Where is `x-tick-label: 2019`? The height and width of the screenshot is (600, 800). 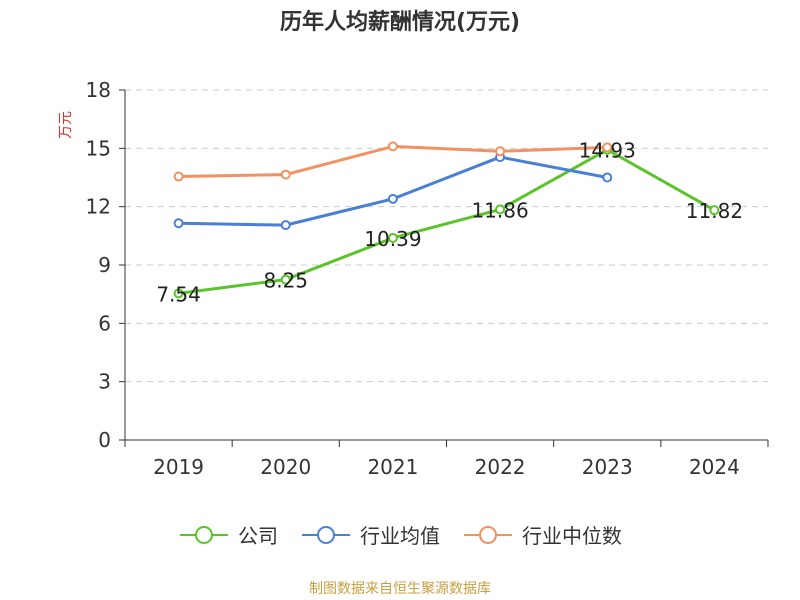
x-tick-label: 2019 is located at coordinates (178, 467).